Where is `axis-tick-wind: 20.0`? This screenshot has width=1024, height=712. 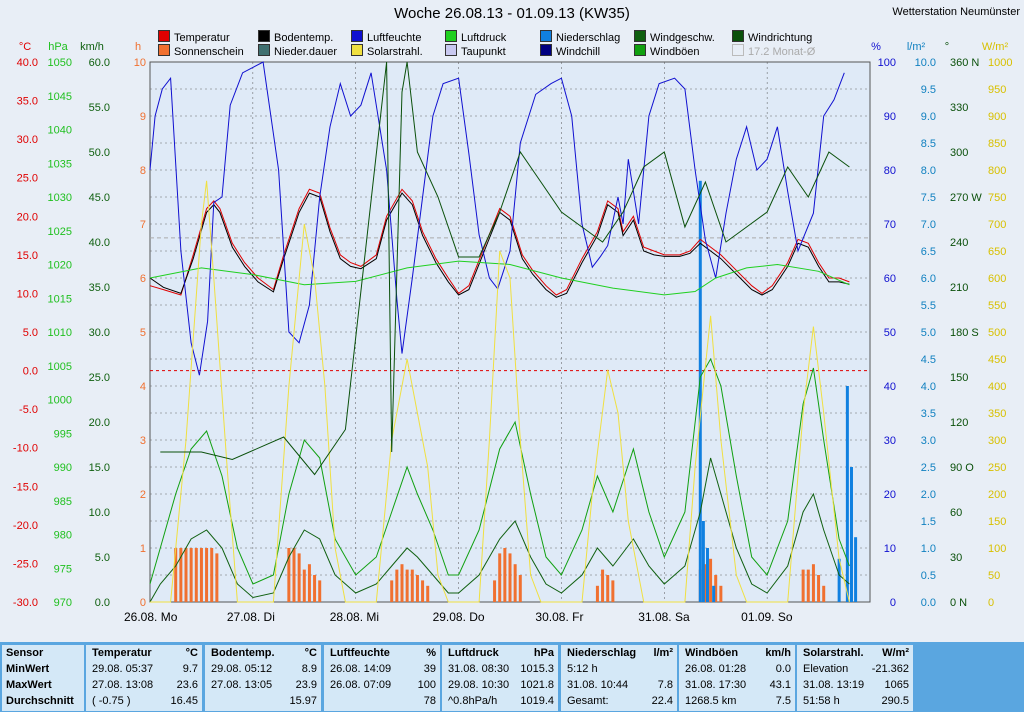
axis-tick-wind: 20.0 is located at coordinates (99, 423).